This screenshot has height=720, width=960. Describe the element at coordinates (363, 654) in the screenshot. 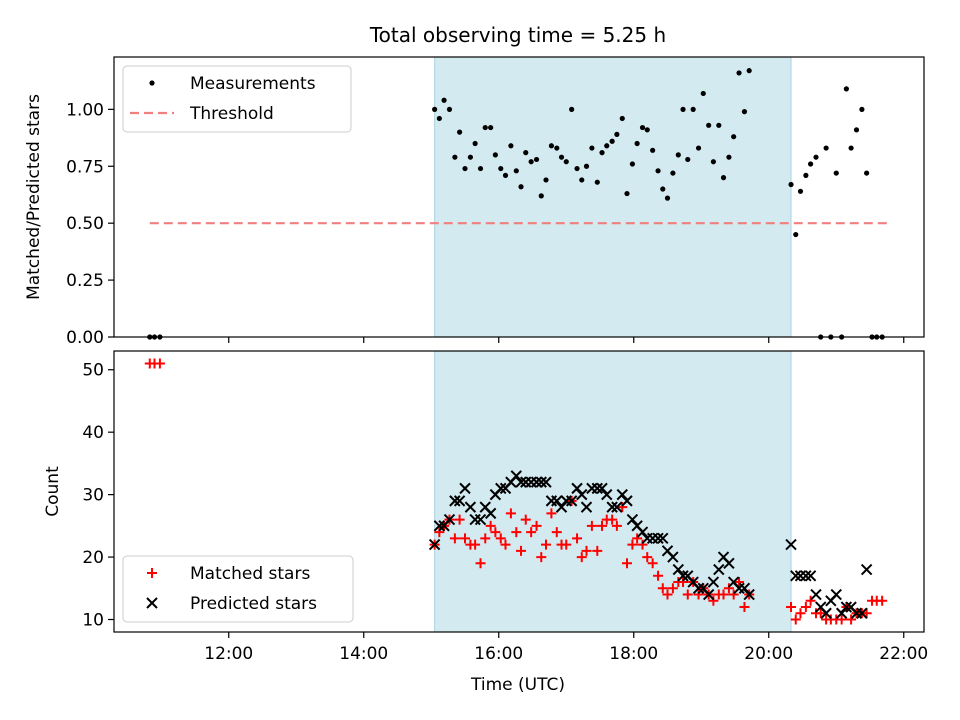

I see `x-tick-label: 14:00` at that location.